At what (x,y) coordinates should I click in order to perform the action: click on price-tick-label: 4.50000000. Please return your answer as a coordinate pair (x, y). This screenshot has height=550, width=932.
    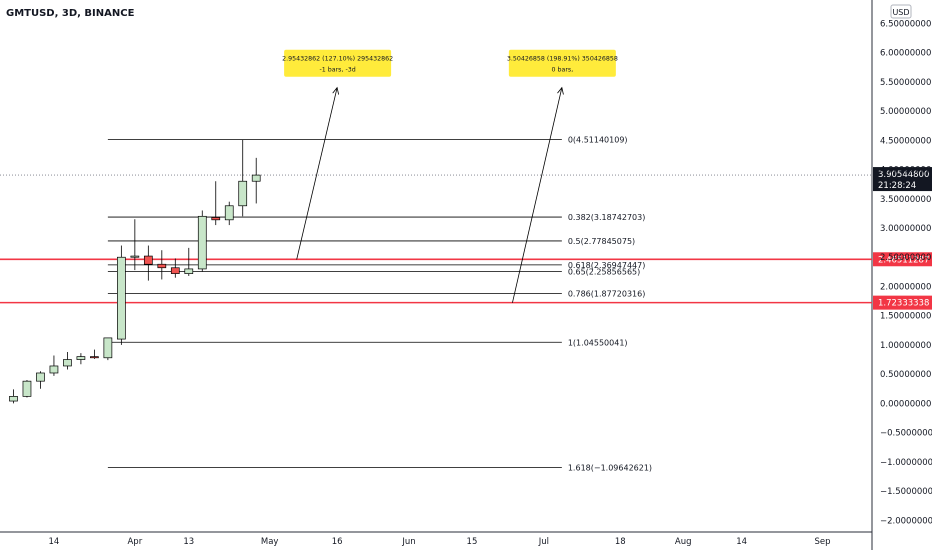
    Looking at the image, I should click on (905, 141).